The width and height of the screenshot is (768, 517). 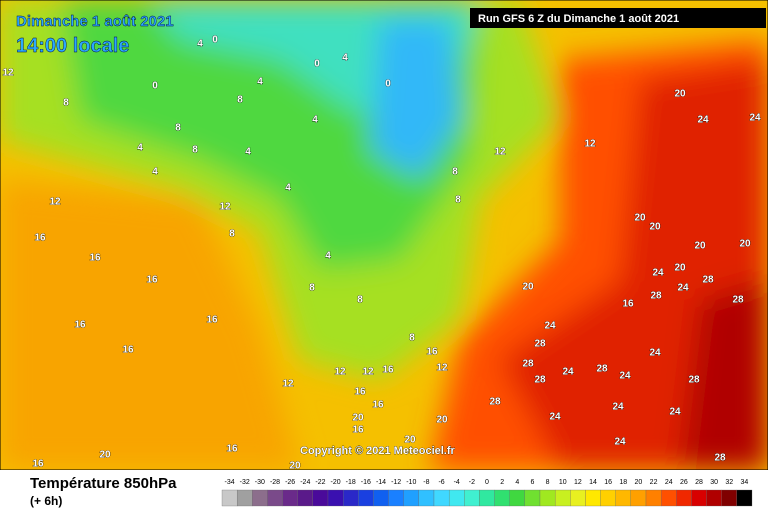 I want to click on legend-label: -26, so click(x=290, y=482).